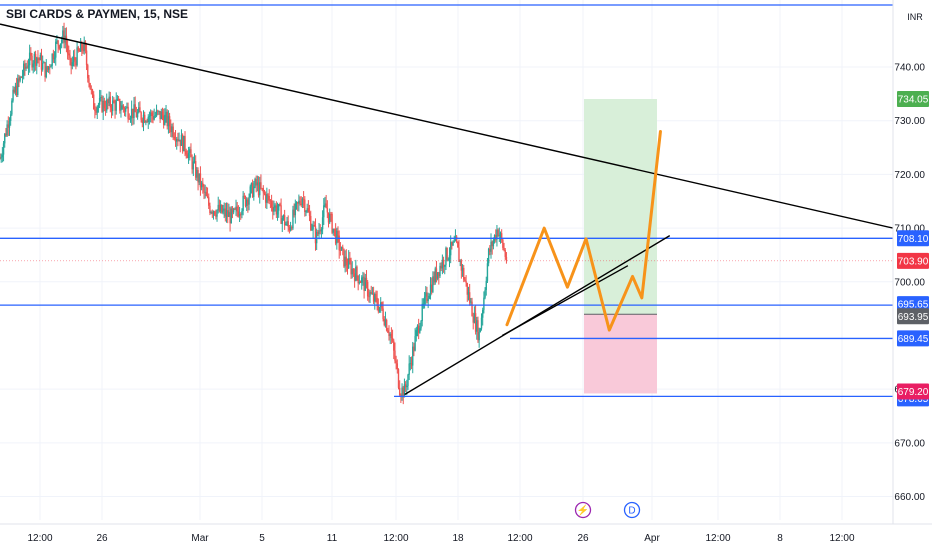 The width and height of the screenshot is (932, 550). Describe the element at coordinates (652, 538) in the screenshot. I see `time-tick: Apr` at that location.